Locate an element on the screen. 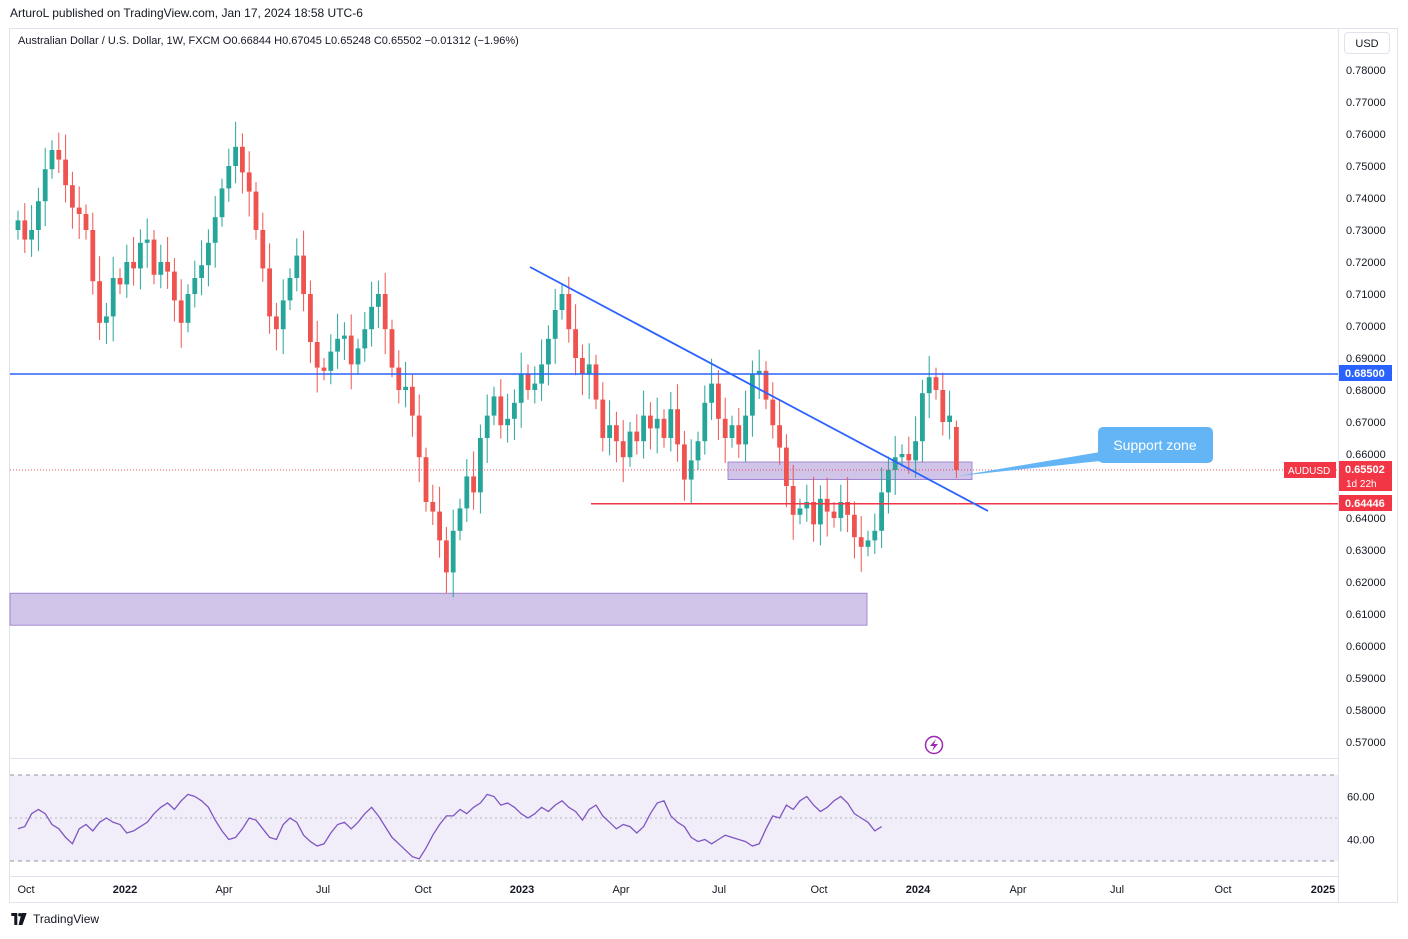 The width and height of the screenshot is (1408, 939). price-tick-label: 0.63000 is located at coordinates (1366, 551).